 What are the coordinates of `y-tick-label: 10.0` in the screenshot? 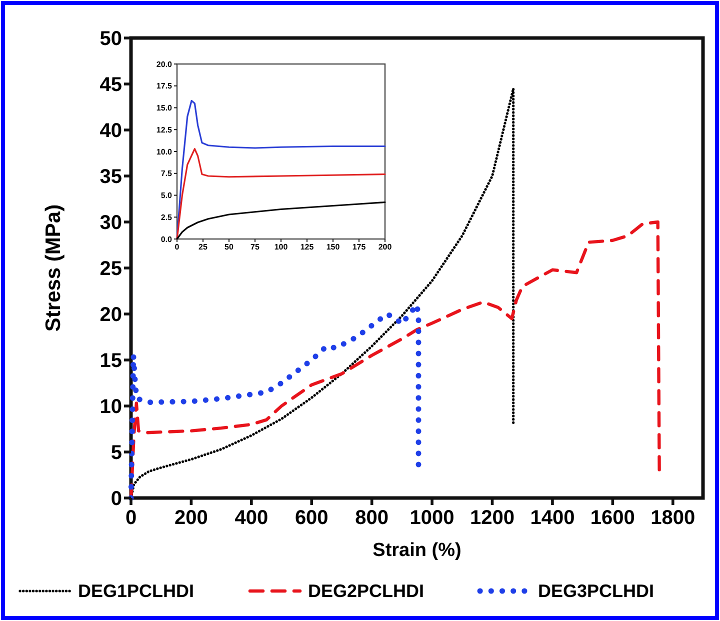 It's located at (164, 151).